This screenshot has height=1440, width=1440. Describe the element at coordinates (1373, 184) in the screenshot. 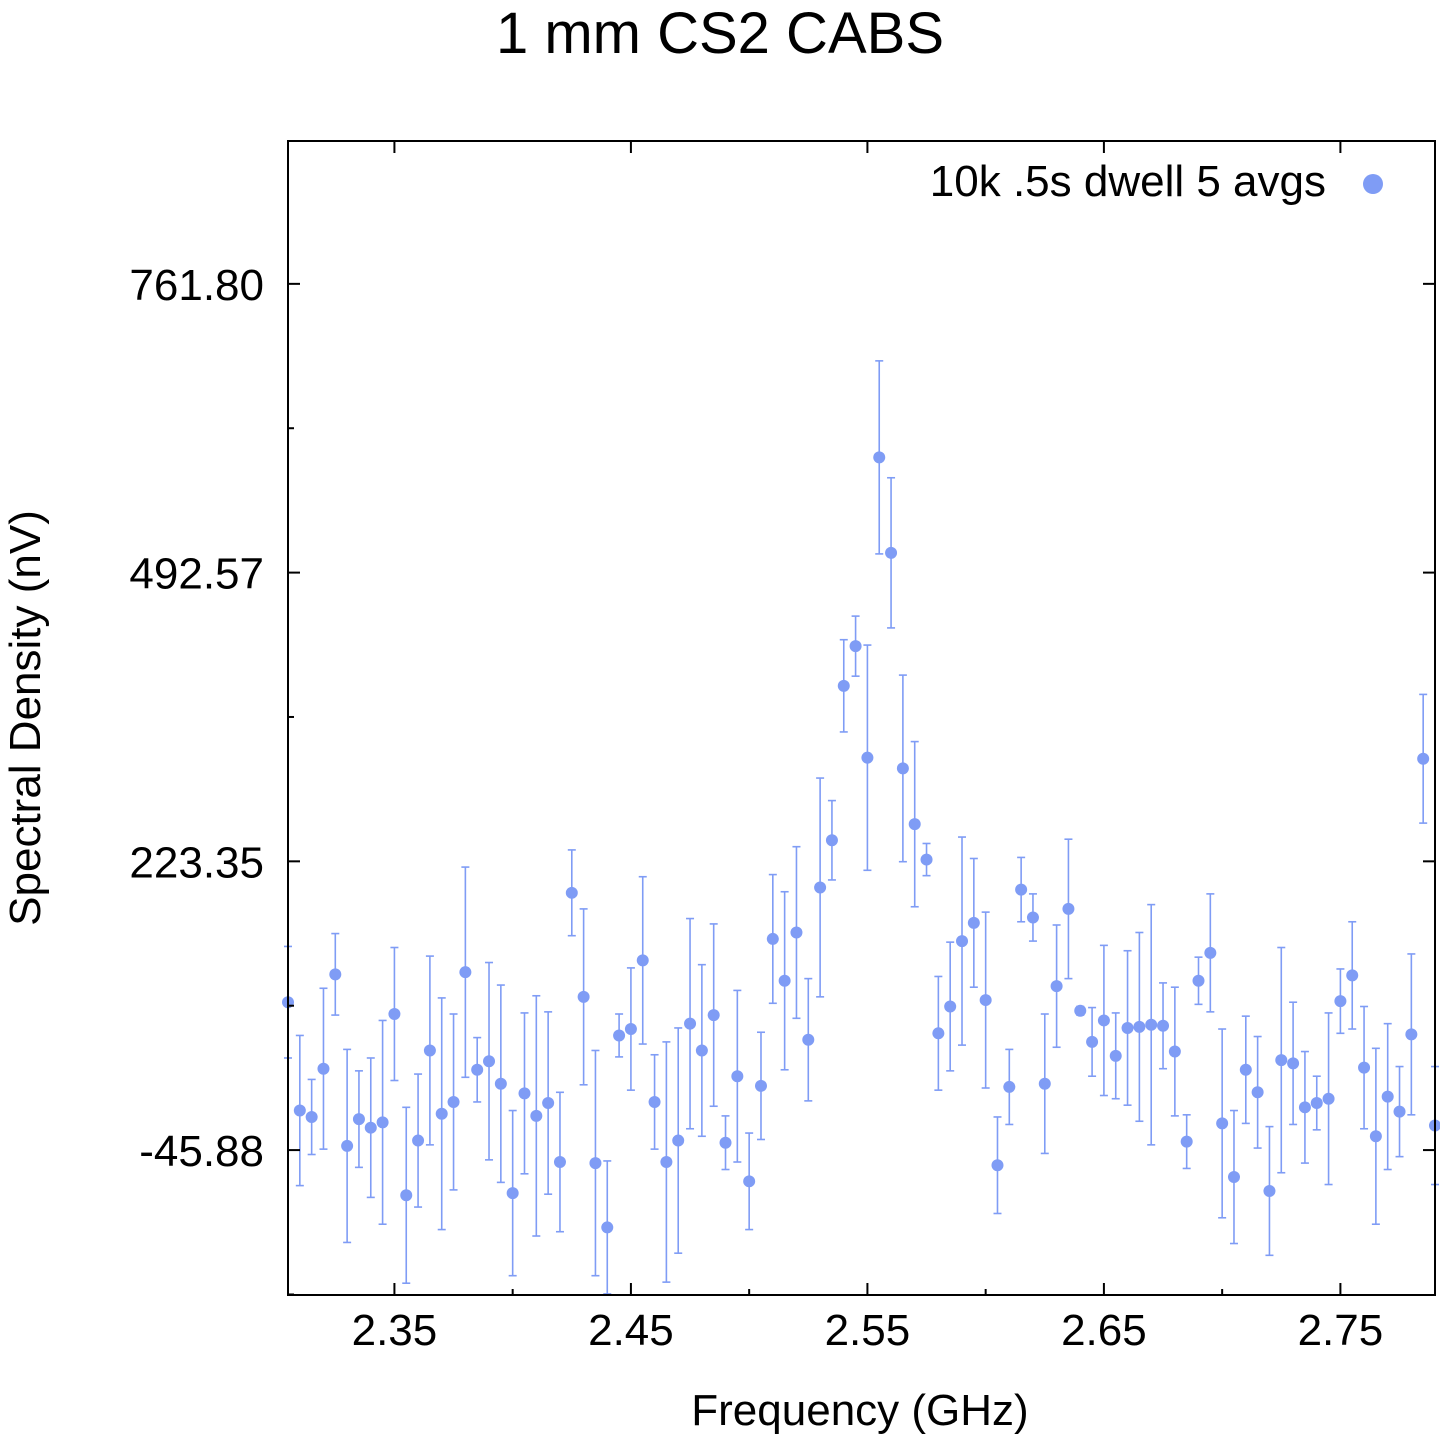

I see `legend-marker` at that location.